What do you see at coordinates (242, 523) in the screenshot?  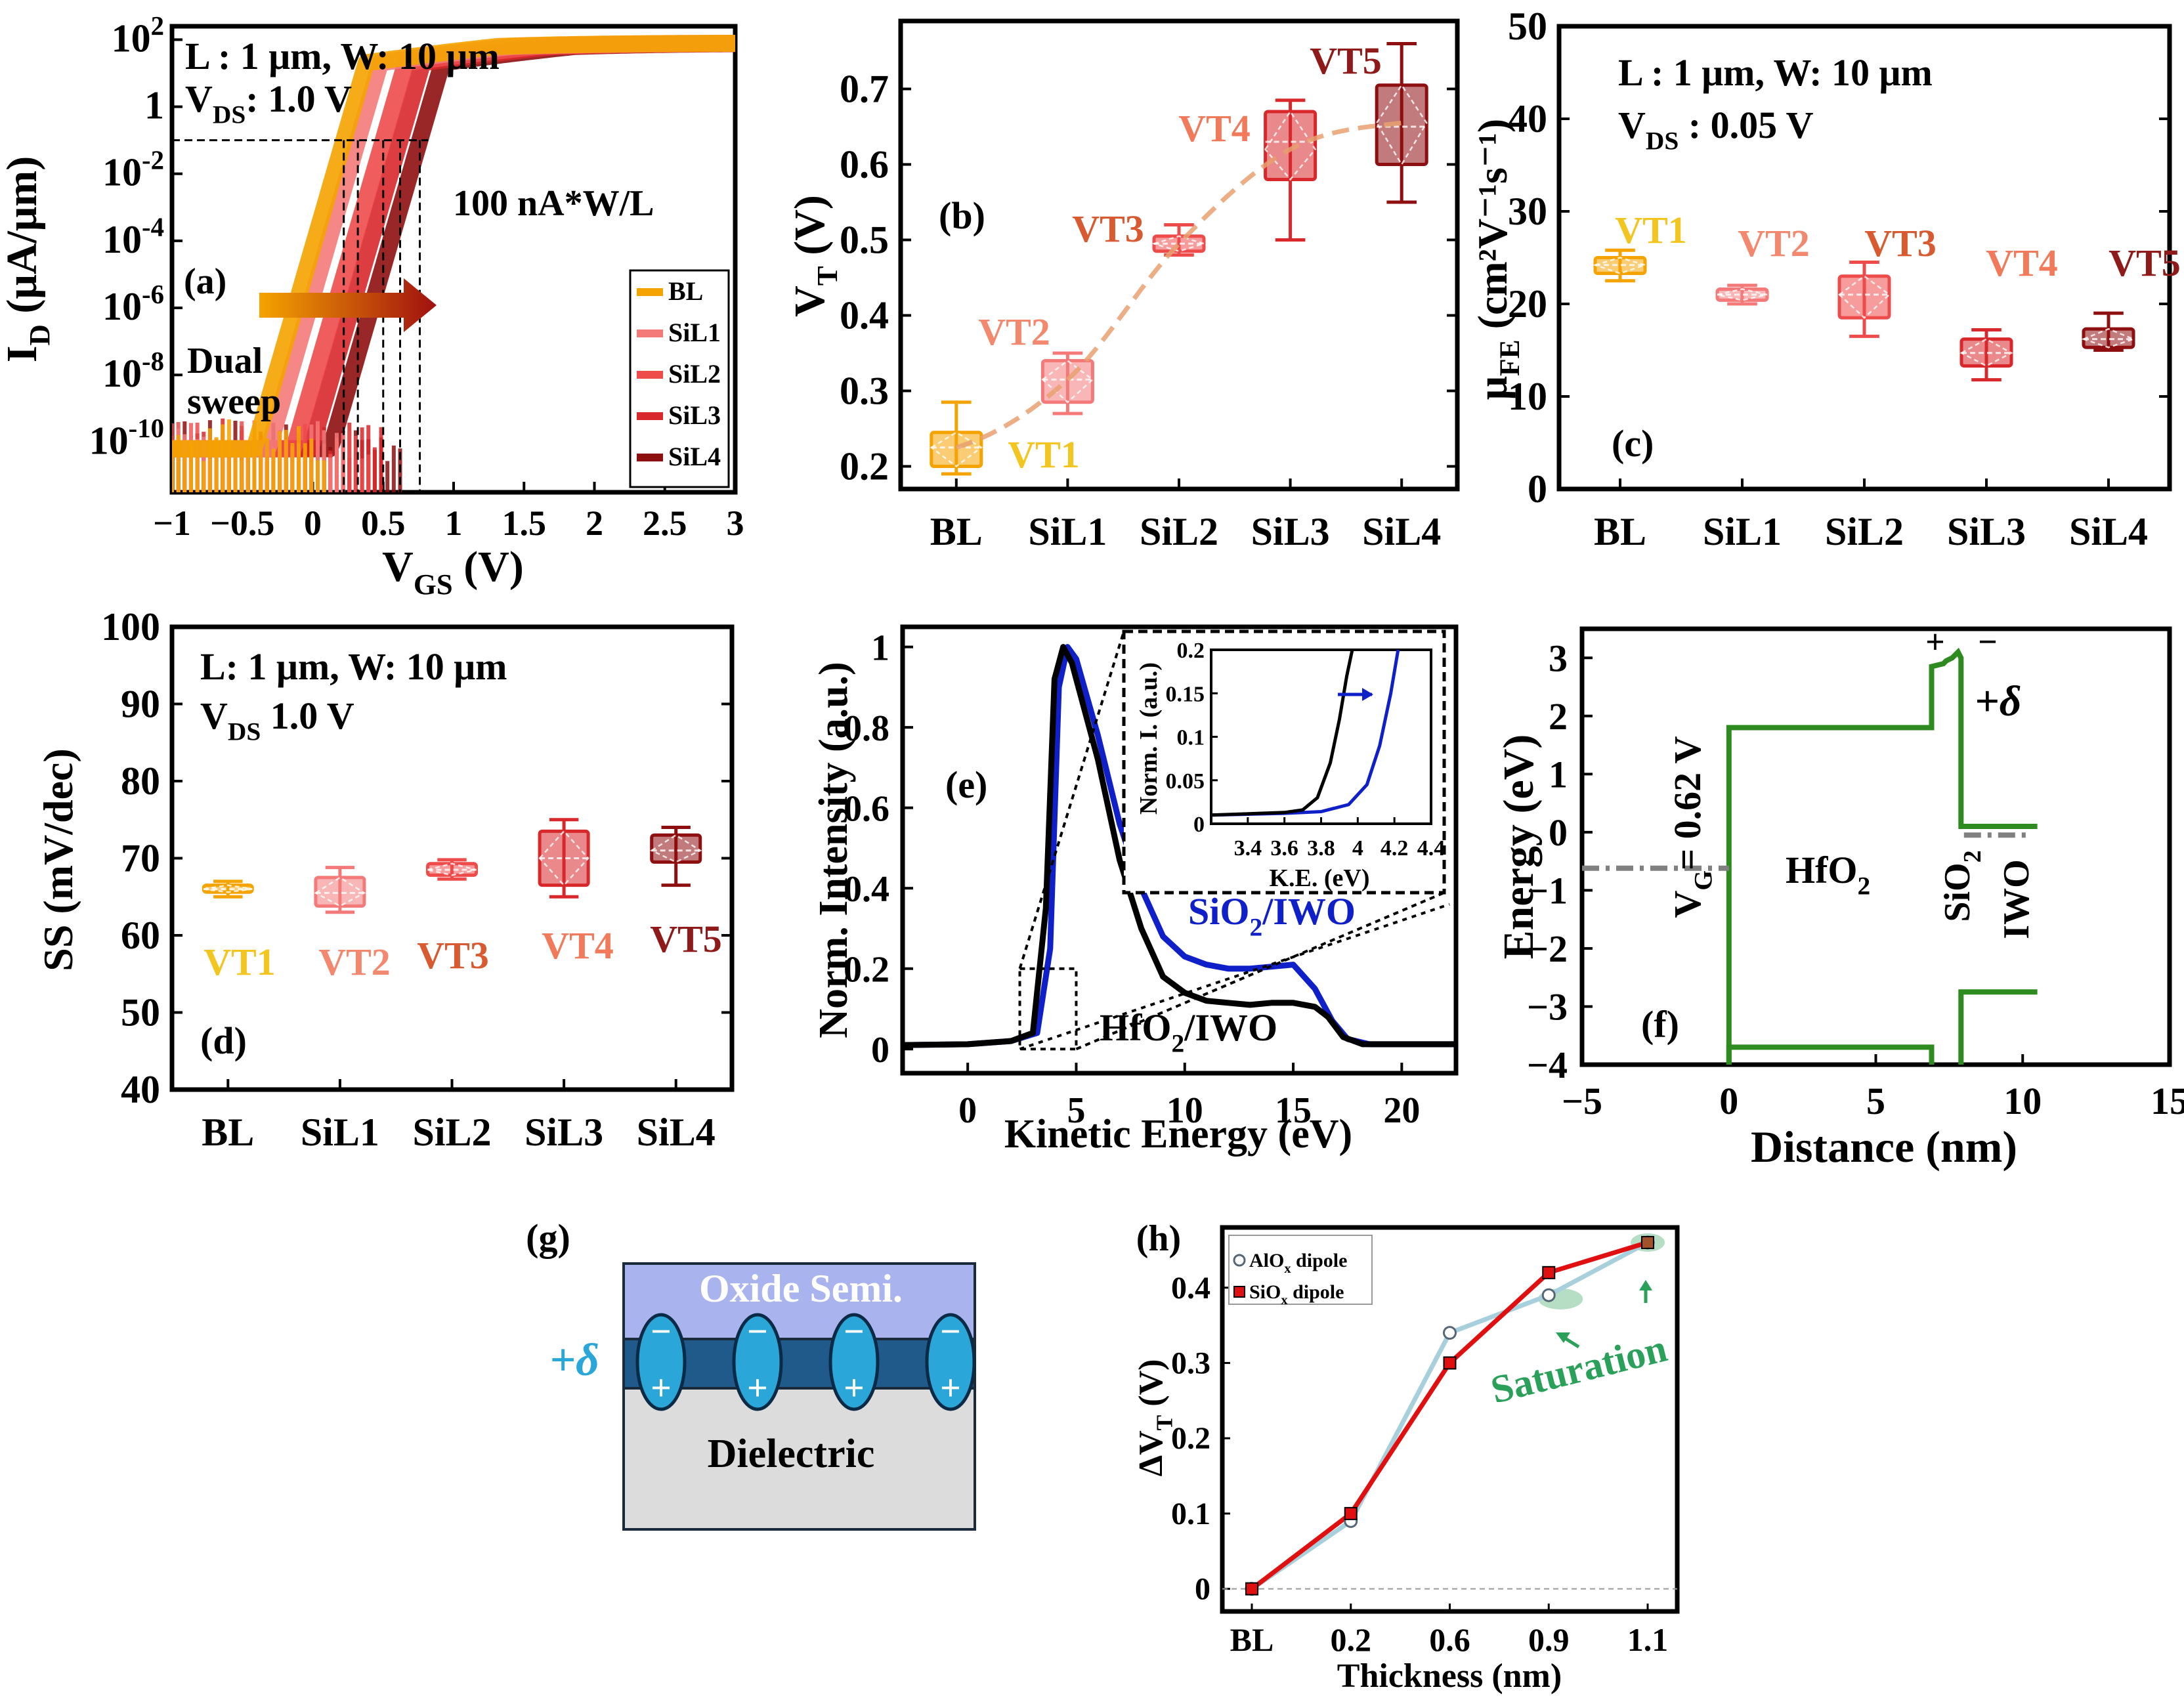 I see `x-tick-label: −0.5` at bounding box center [242, 523].